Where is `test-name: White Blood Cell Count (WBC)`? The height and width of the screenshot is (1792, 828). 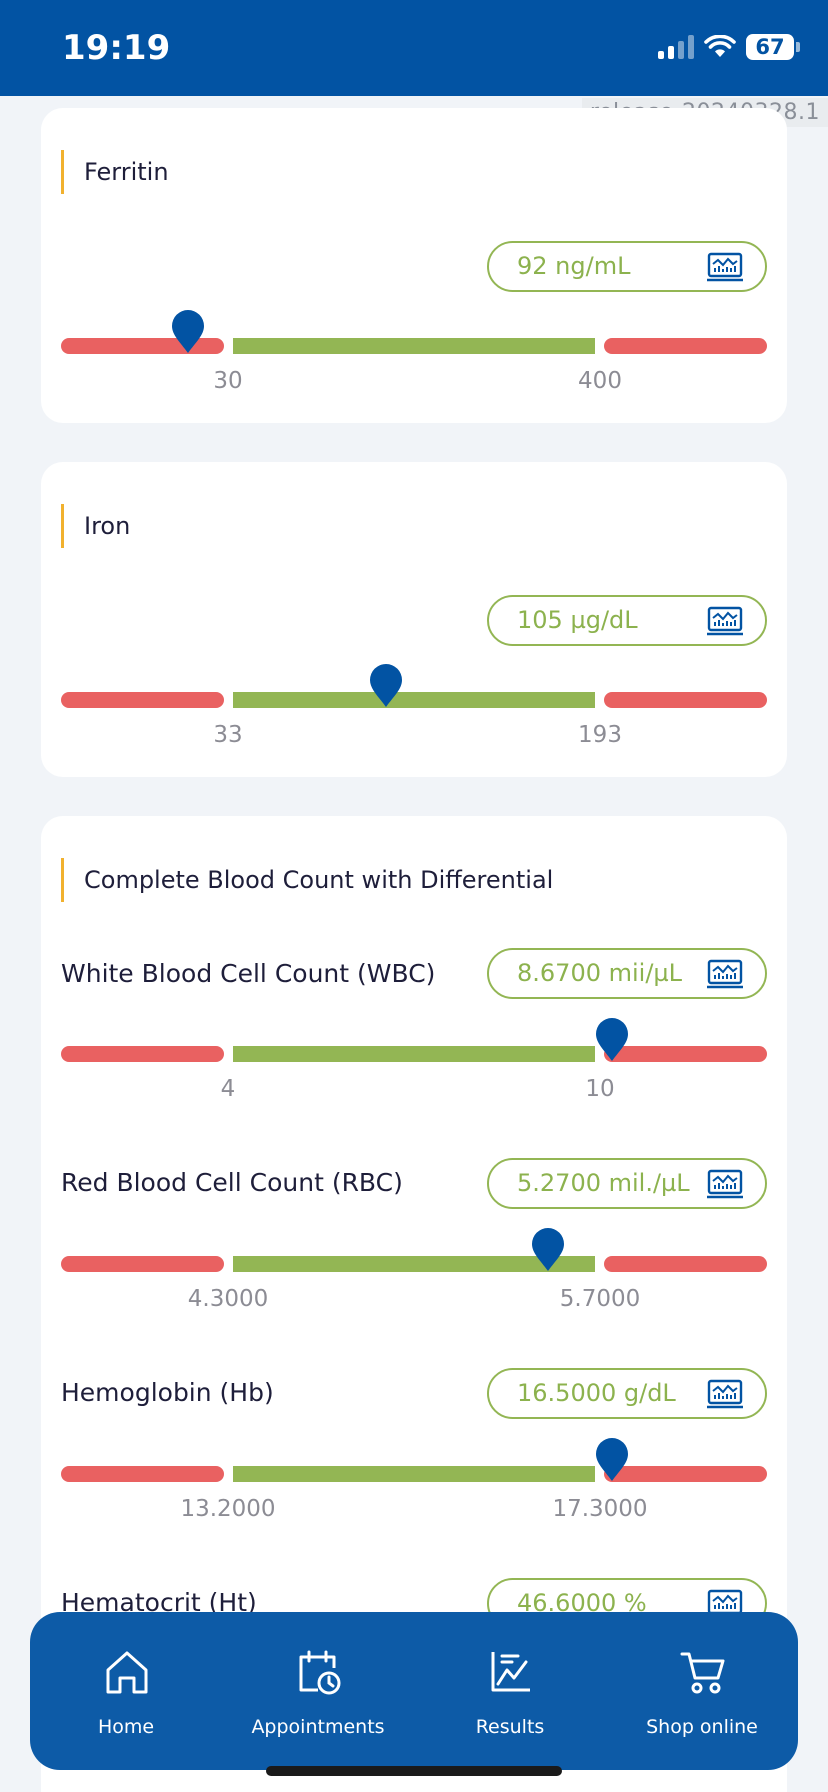
test-name: White Blood Cell Count (WBC) is located at coordinates (248, 973).